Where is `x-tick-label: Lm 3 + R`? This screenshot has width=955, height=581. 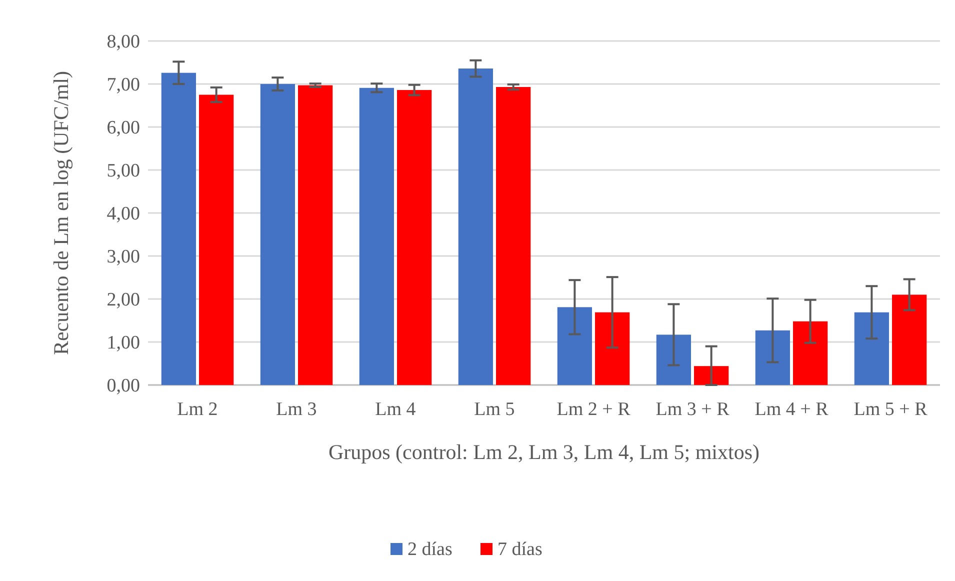
x-tick-label: Lm 3 + R is located at coordinates (693, 409).